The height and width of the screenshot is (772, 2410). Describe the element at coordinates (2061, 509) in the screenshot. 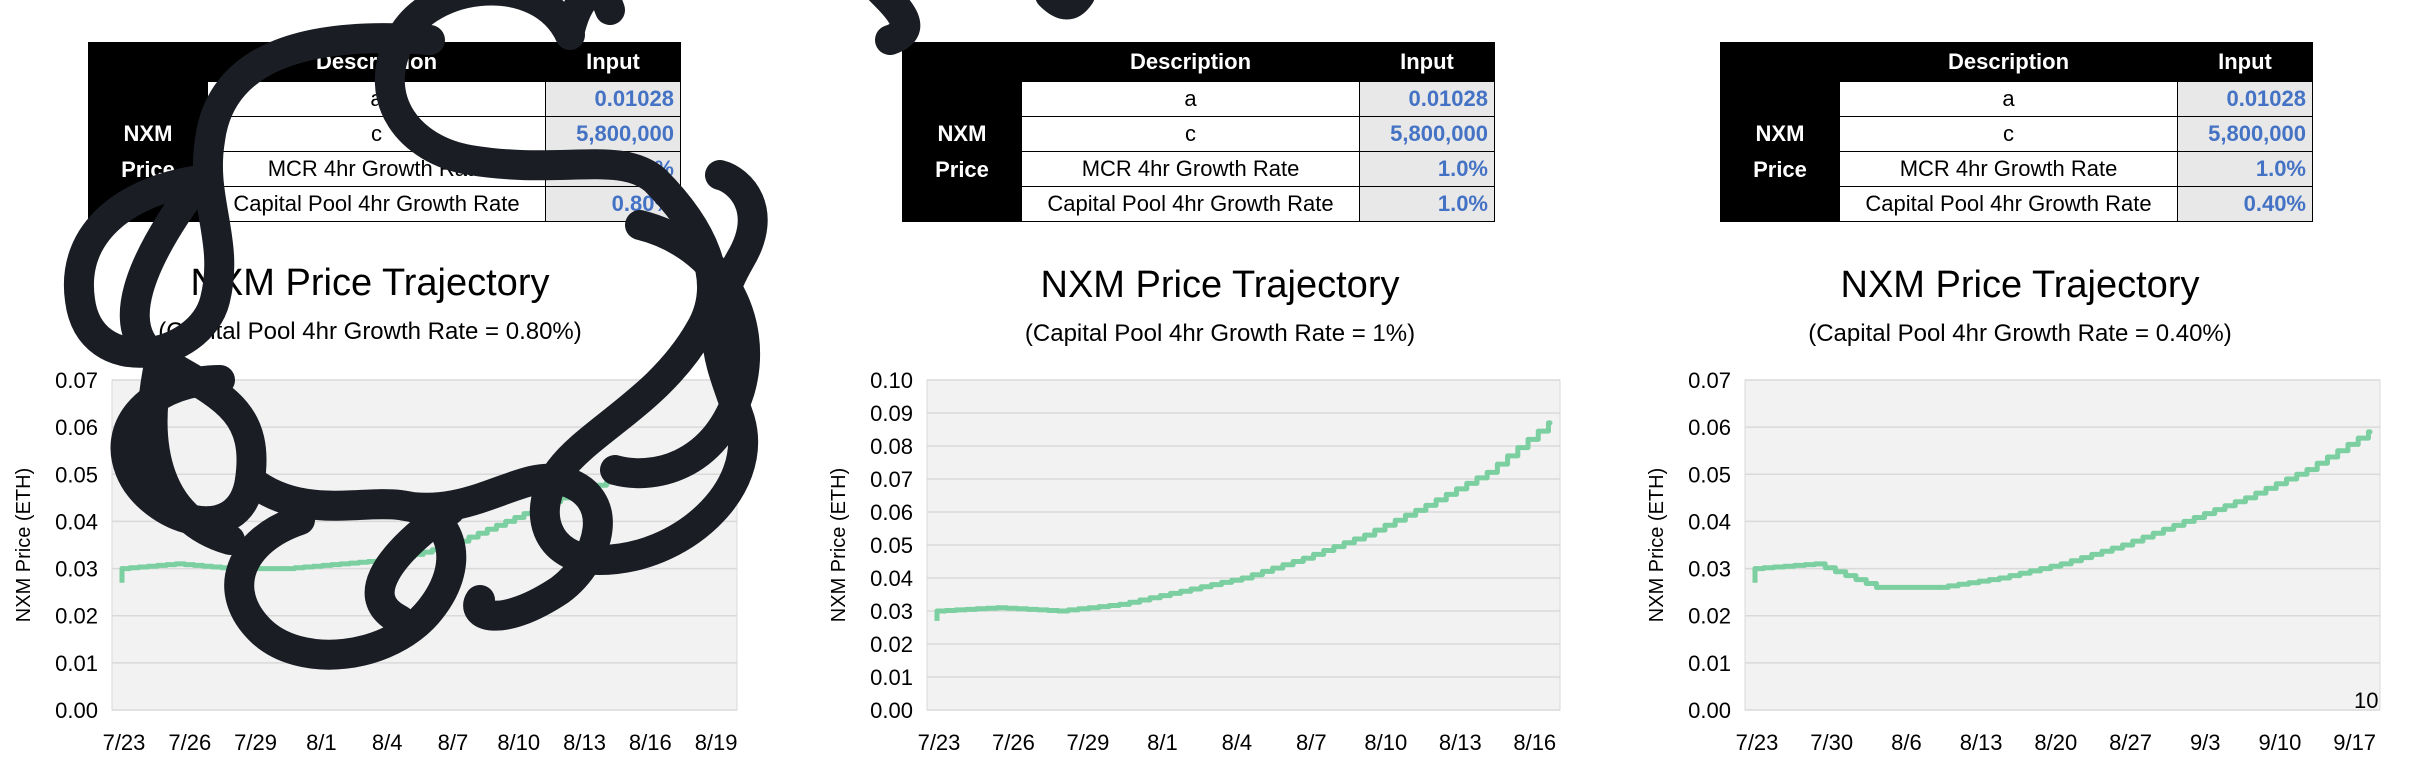

I see `series-line` at that location.